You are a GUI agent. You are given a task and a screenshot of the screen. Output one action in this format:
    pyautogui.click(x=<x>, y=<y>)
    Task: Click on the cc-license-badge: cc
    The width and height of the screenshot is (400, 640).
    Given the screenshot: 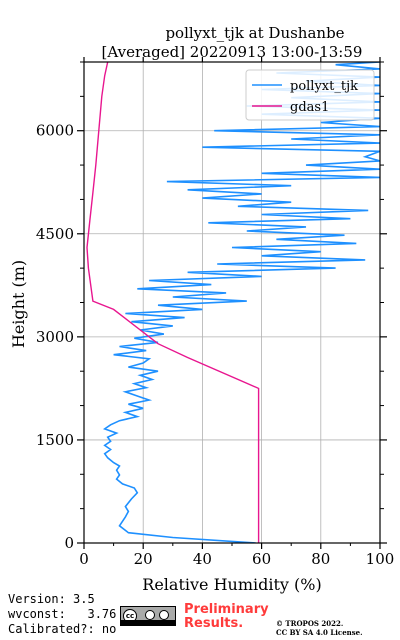 What is the action you would take?
    pyautogui.click(x=148, y=616)
    